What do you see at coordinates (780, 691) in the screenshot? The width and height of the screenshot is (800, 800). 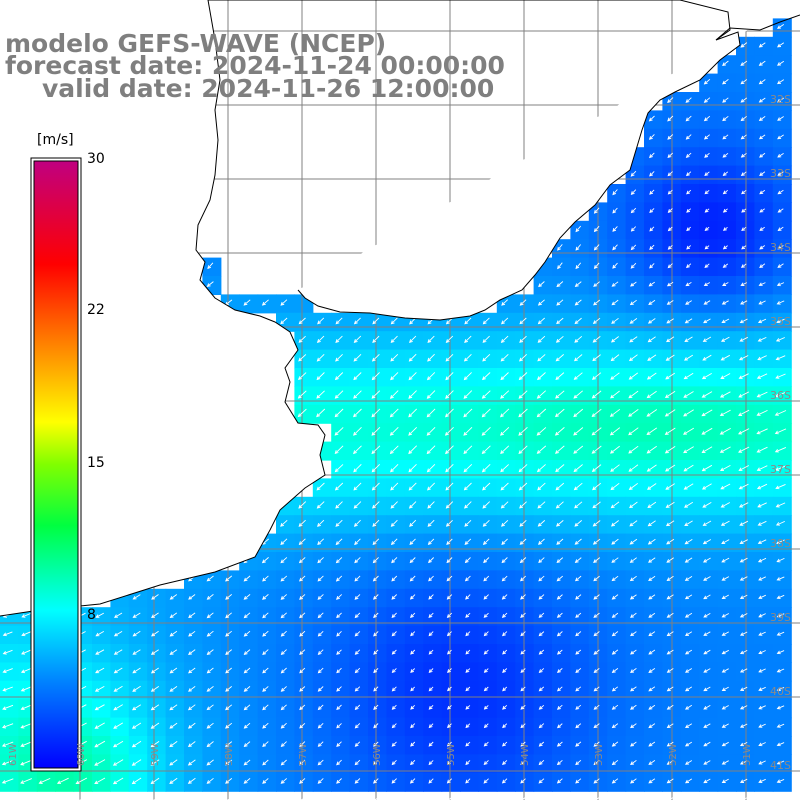 I see `lat-label: 40S` at bounding box center [780, 691].